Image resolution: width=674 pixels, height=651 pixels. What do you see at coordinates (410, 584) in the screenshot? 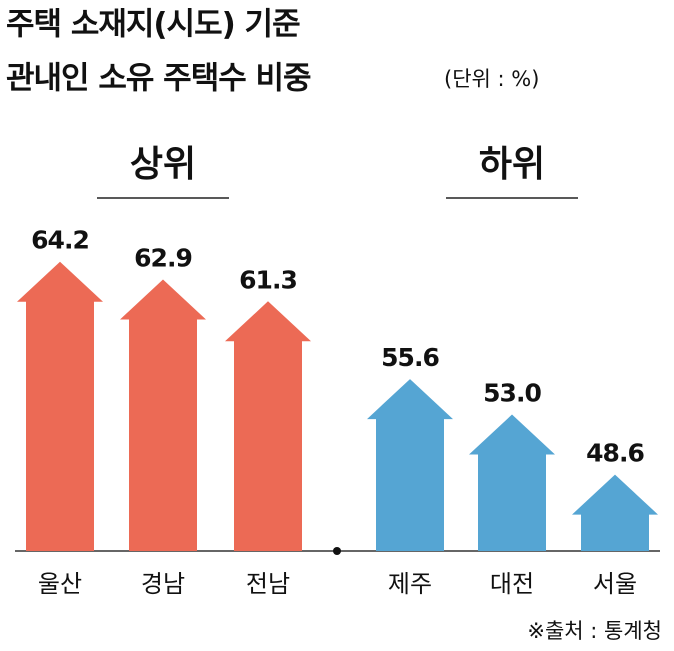
I see `x-tick-label: 제주` at bounding box center [410, 584].